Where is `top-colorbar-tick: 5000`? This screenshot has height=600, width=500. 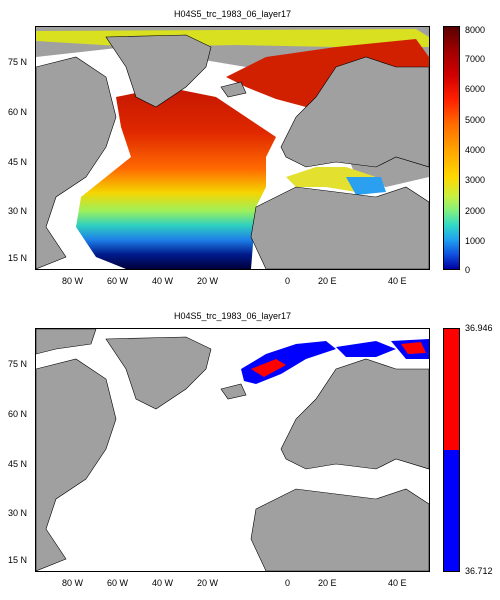
top-colorbar-tick: 5000 is located at coordinates (475, 120).